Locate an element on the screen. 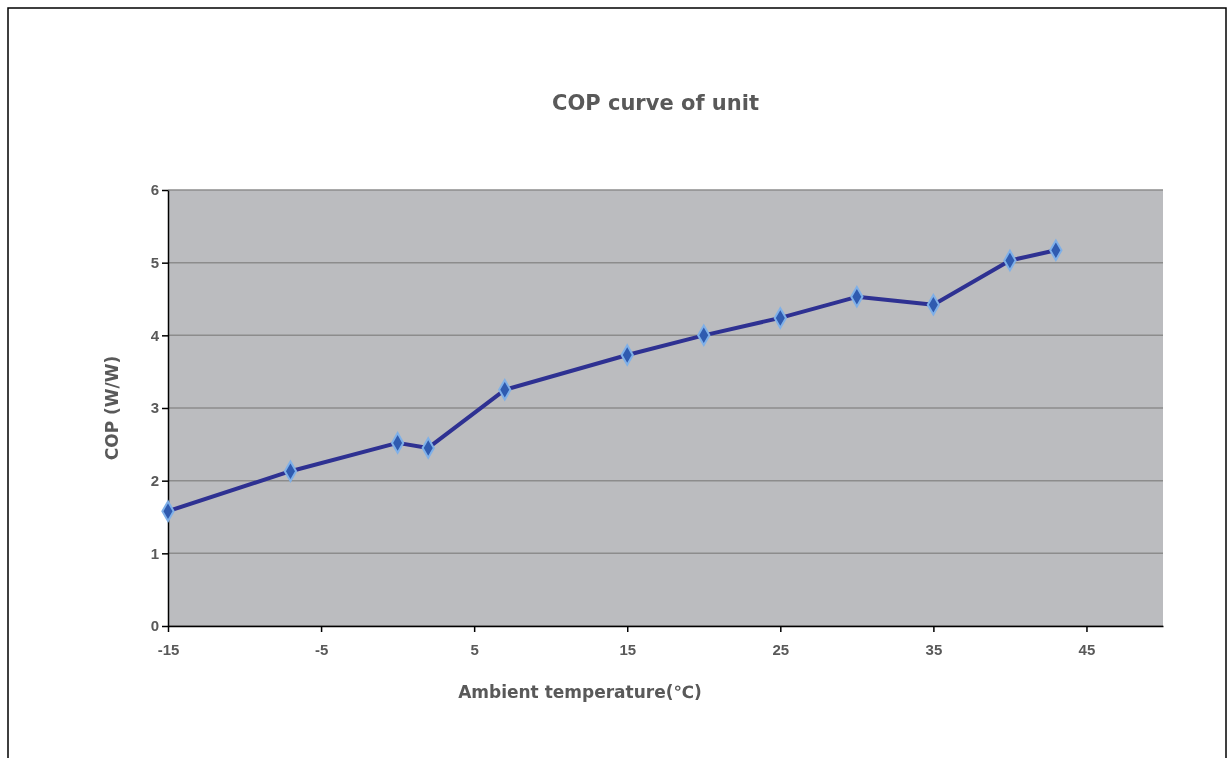 The height and width of the screenshot is (758, 1232). chart-title: COP curve of unit is located at coordinates (655, 103).